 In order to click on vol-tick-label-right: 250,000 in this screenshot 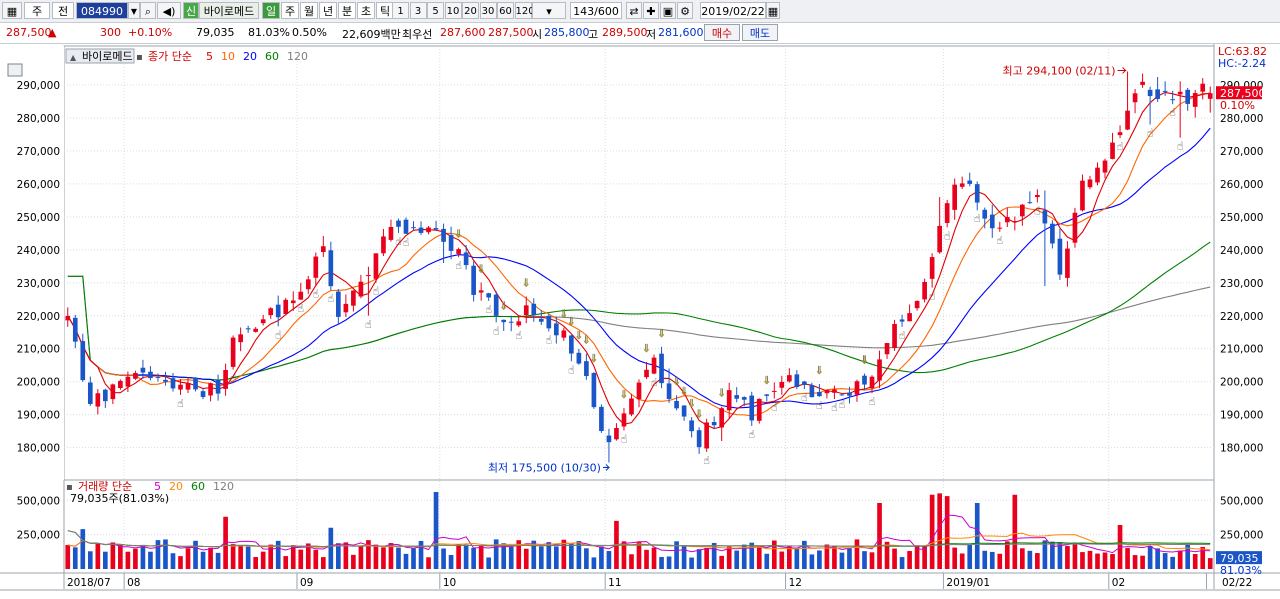, I will do `click(1241, 536)`.